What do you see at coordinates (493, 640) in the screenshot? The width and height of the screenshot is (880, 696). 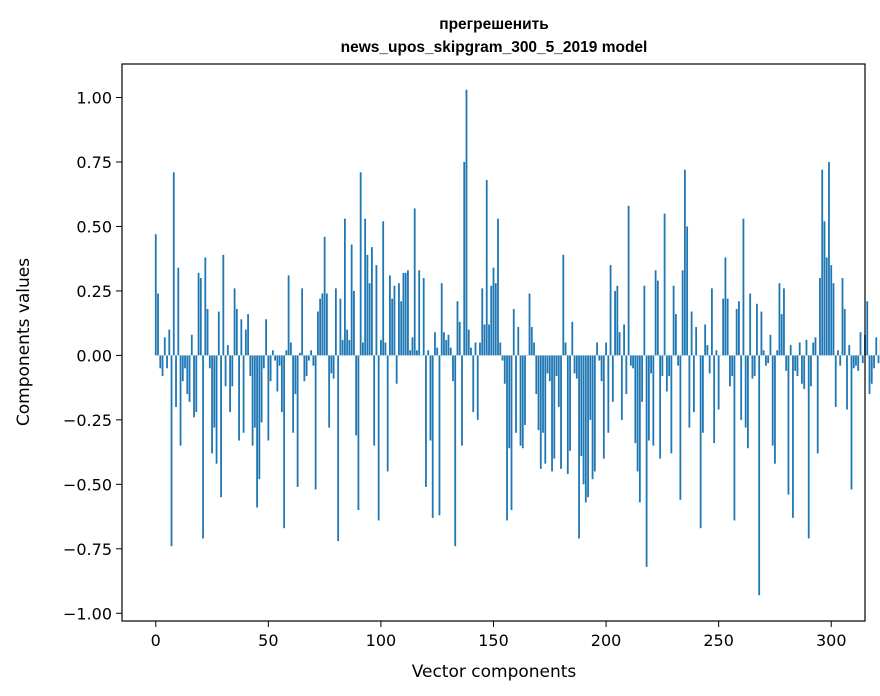 I see `x-tick-label: 150` at bounding box center [493, 640].